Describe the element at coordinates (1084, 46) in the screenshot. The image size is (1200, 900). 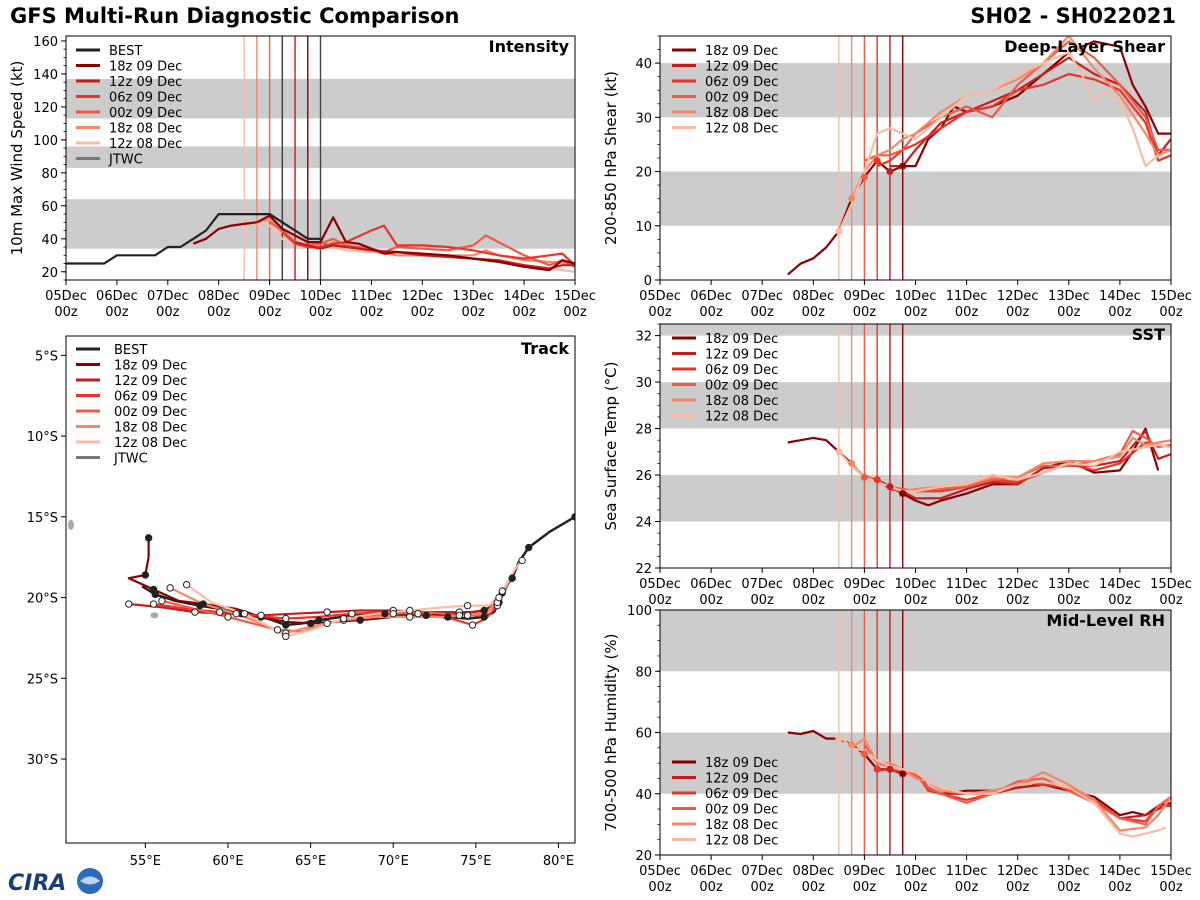
I see `panel-title: Deep-Layer Shear` at that location.